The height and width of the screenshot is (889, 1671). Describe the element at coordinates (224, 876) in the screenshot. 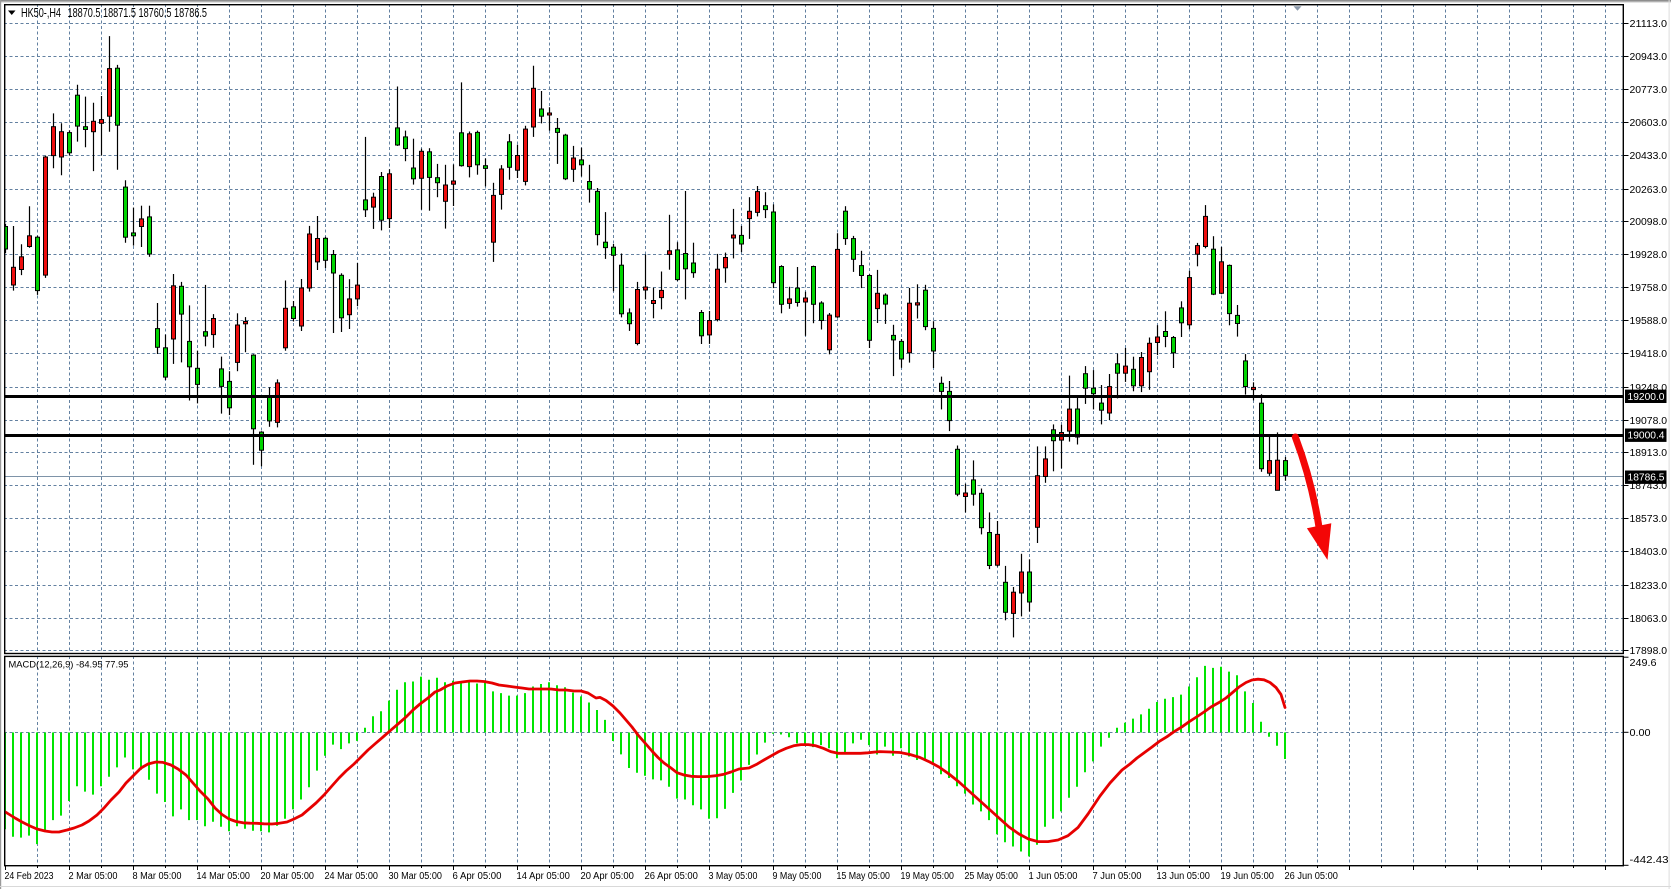

I see `svg-text: 14 Mar 05:00` at that location.